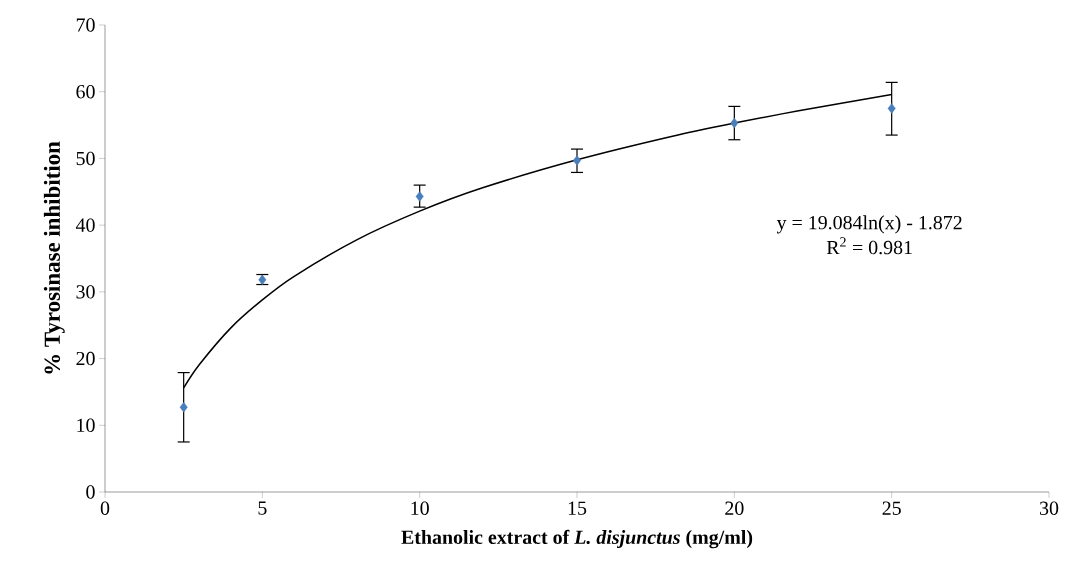 This screenshot has width=1068, height=581. Describe the element at coordinates (85, 358) in the screenshot. I see `y-tick-label: 20` at that location.